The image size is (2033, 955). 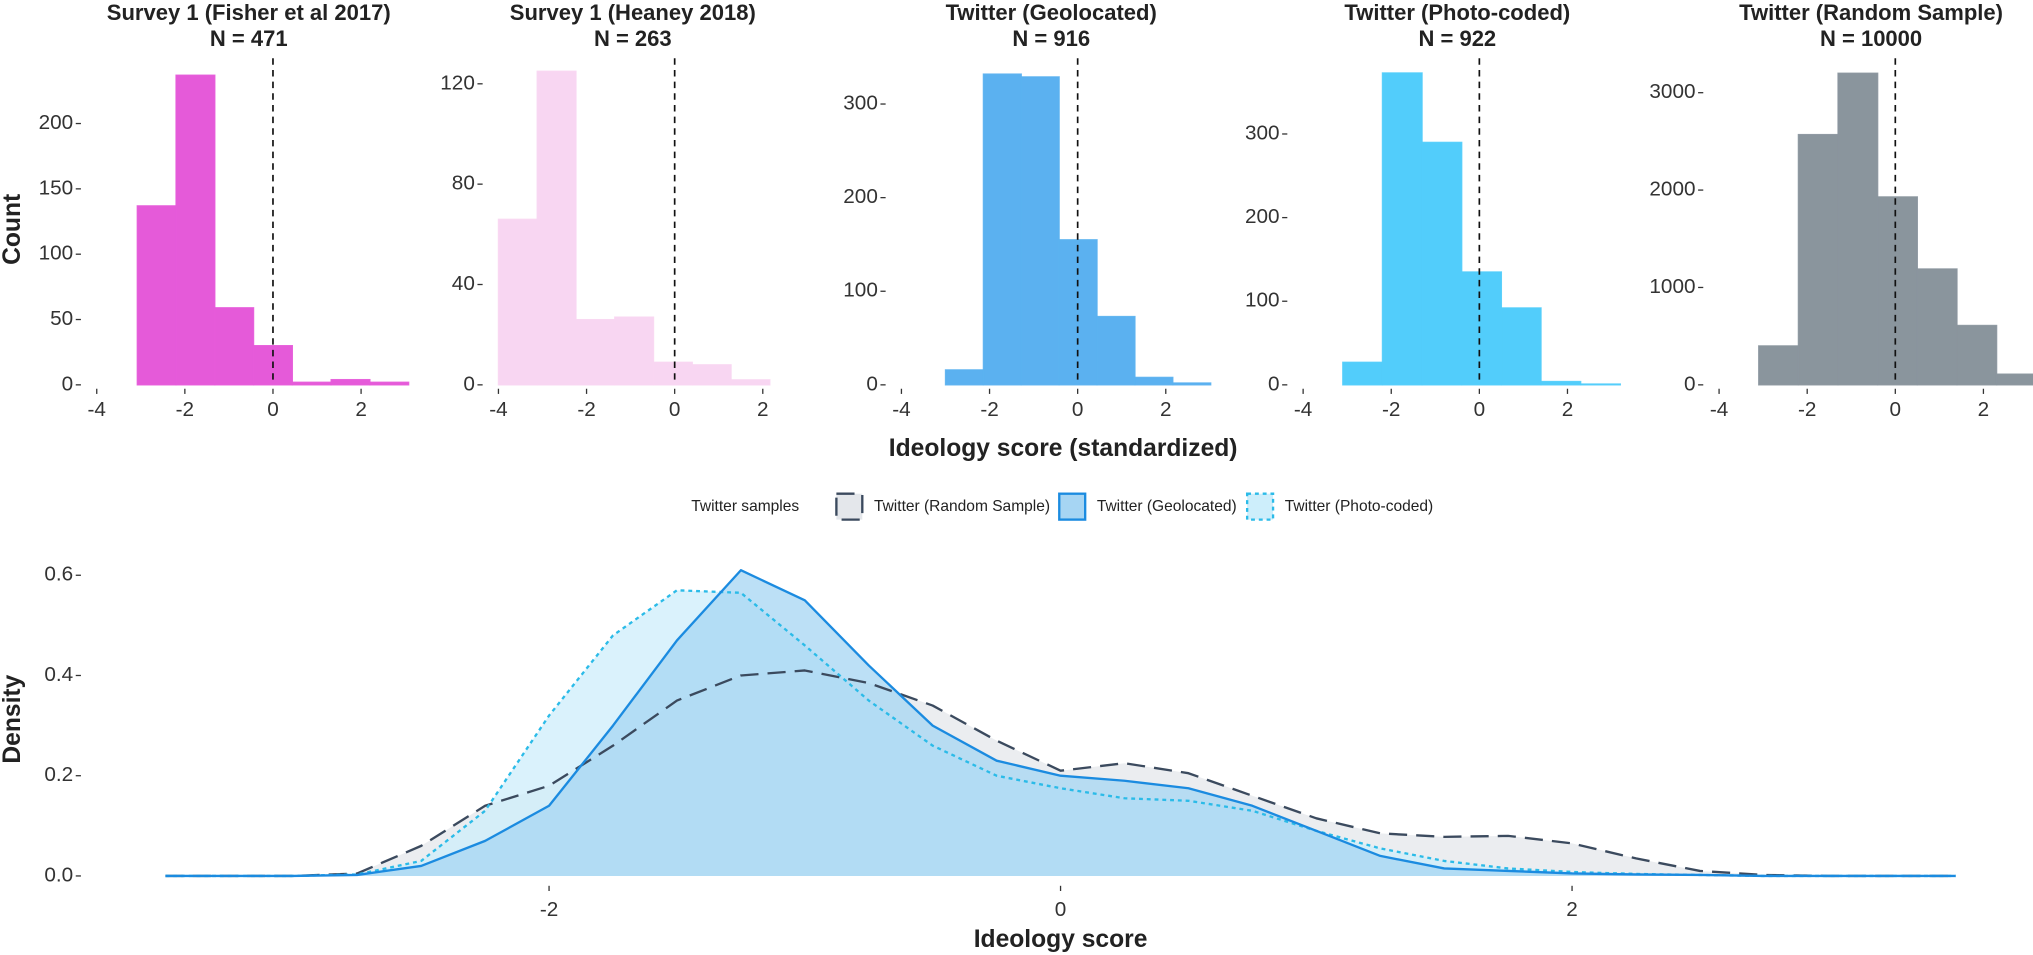 I want to click on y-tick-label: 0.4, so click(x=58, y=674).